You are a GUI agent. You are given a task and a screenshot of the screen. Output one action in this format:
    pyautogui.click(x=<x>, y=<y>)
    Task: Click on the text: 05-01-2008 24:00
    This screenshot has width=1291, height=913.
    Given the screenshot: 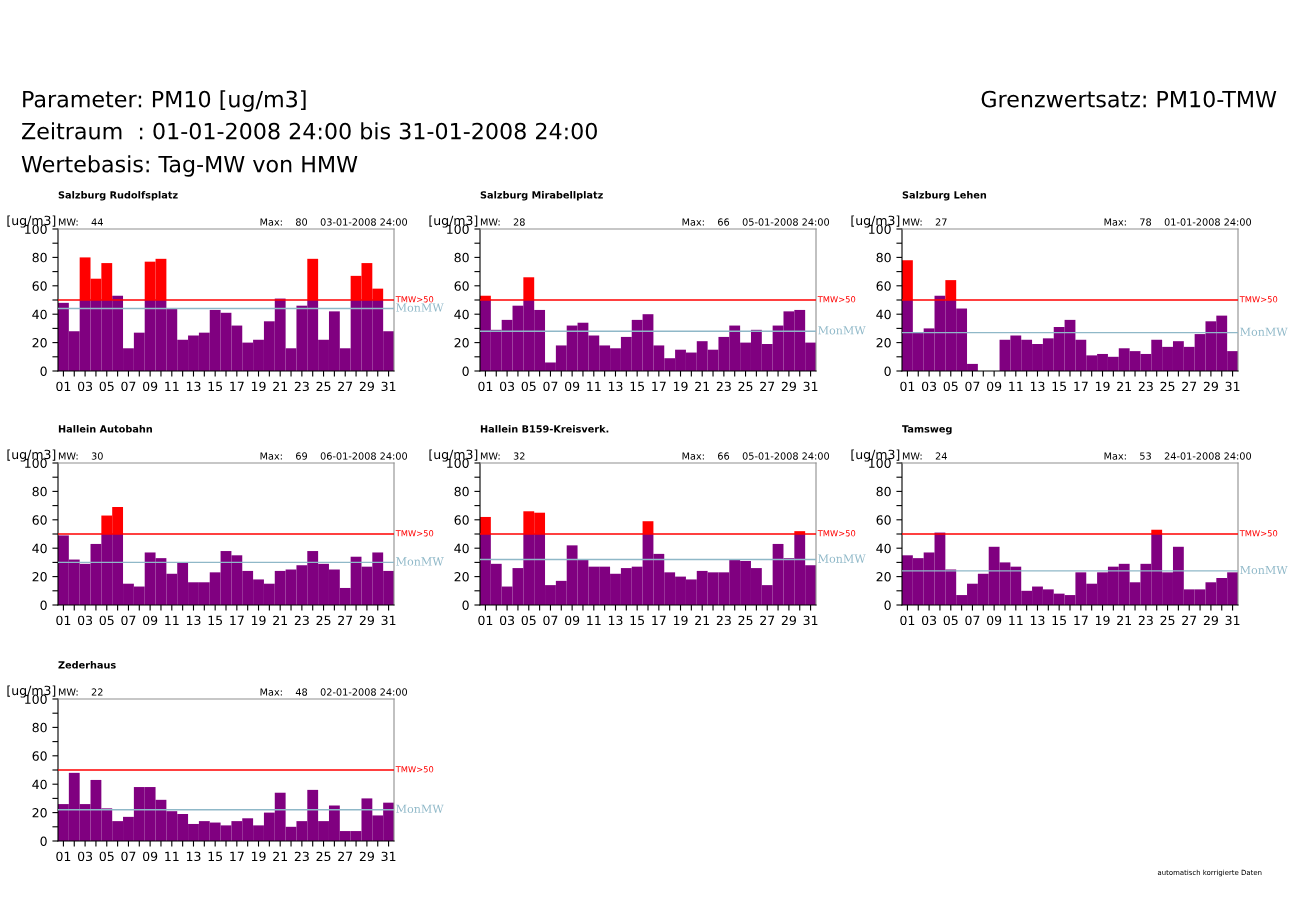 What is the action you would take?
    pyautogui.click(x=786, y=222)
    